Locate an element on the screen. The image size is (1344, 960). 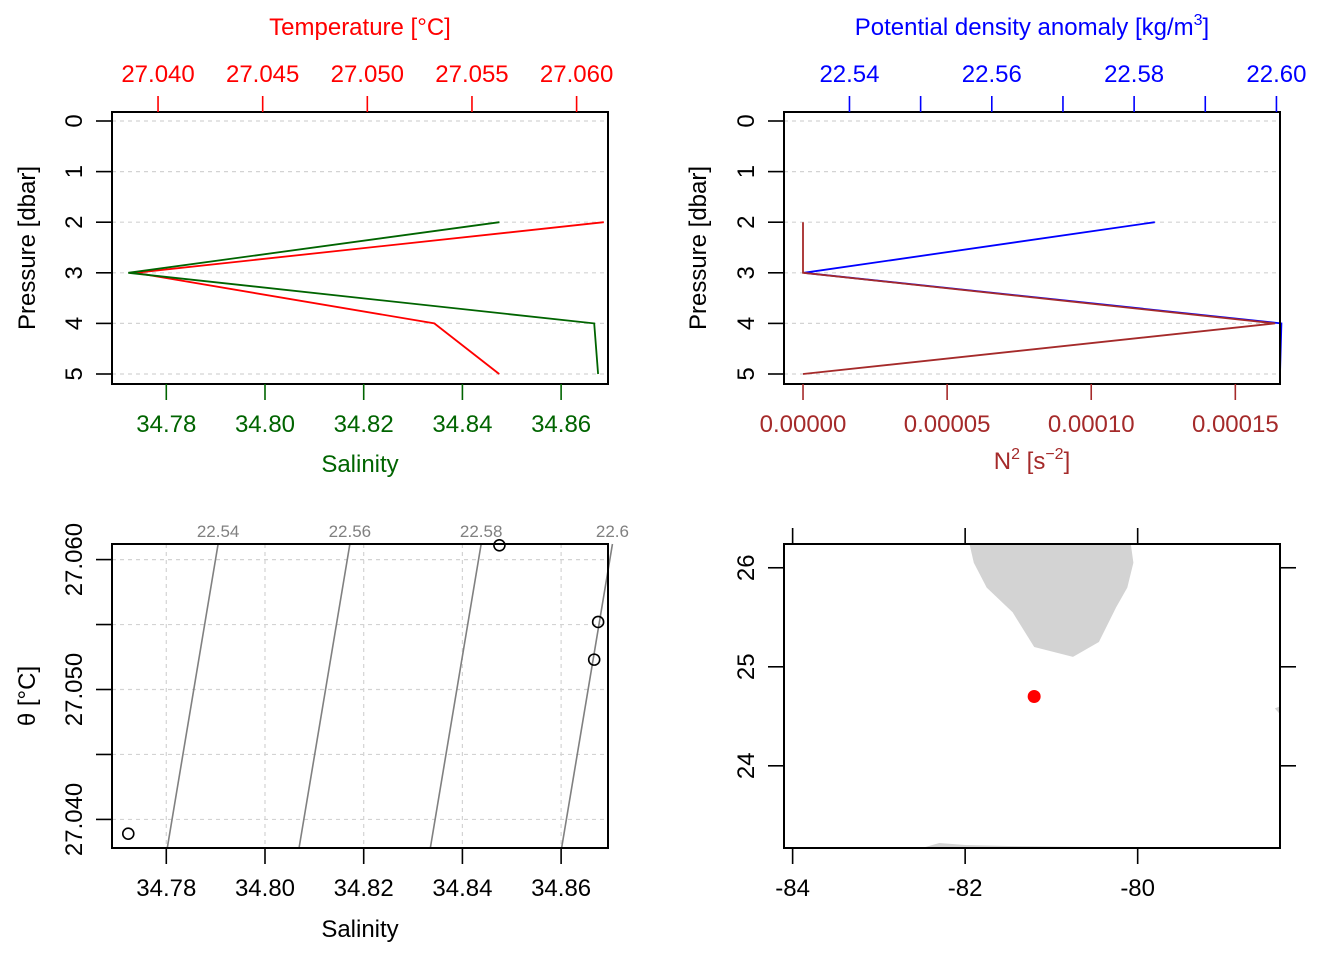
station-map-frame is located at coordinates (1032, 696).